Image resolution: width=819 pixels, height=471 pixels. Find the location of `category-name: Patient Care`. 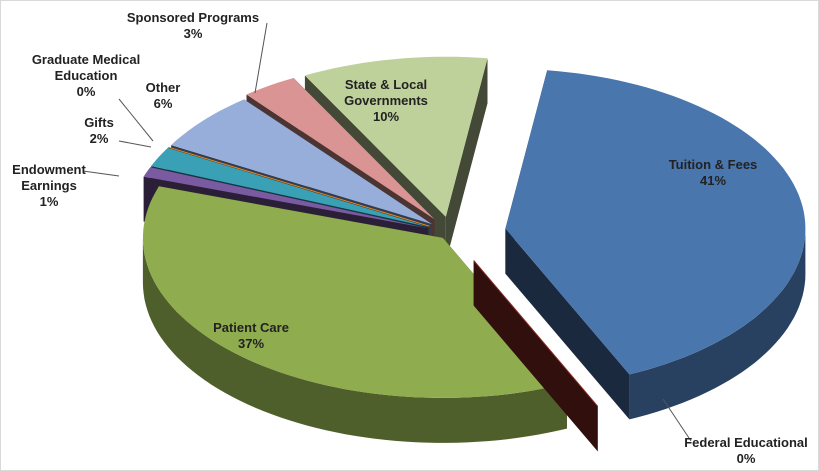

category-name: Patient Care is located at coordinates (251, 327).